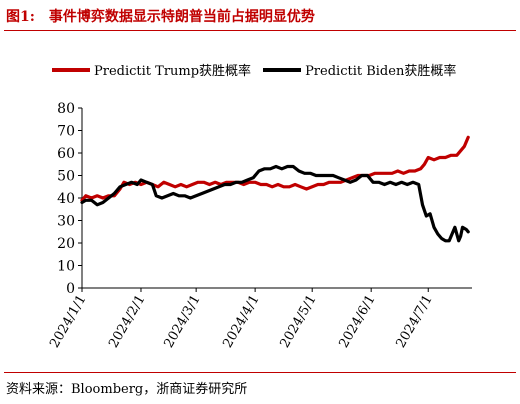  Describe the element at coordinates (415, 322) in the screenshot. I see `x-tick-label-6: 2024/7/1` at that location.